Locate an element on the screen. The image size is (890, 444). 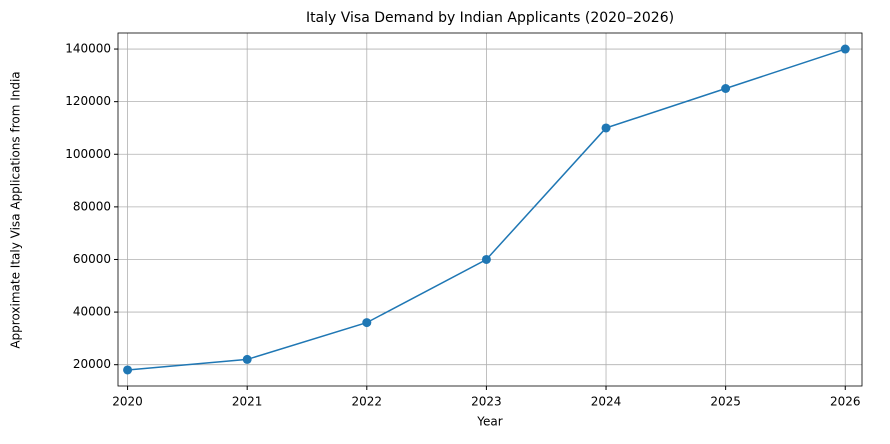
x-tick-label: 2020 is located at coordinates (127, 402).